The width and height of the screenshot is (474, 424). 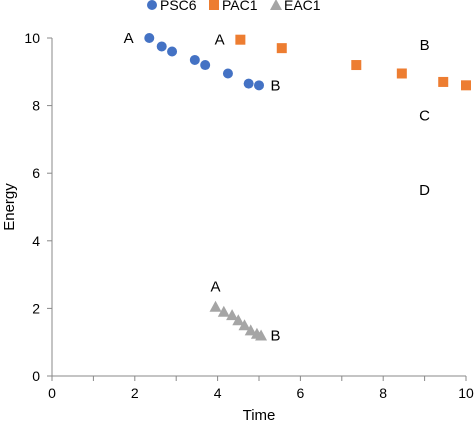 I want to click on series-psc6, so click(x=204, y=62).